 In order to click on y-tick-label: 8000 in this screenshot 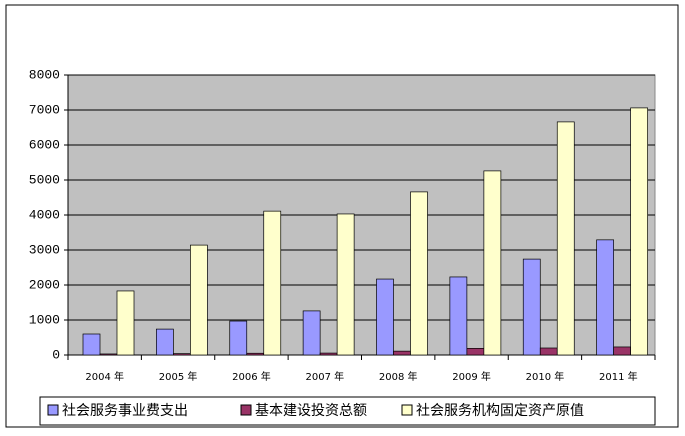, I will do `click(44, 74)`.